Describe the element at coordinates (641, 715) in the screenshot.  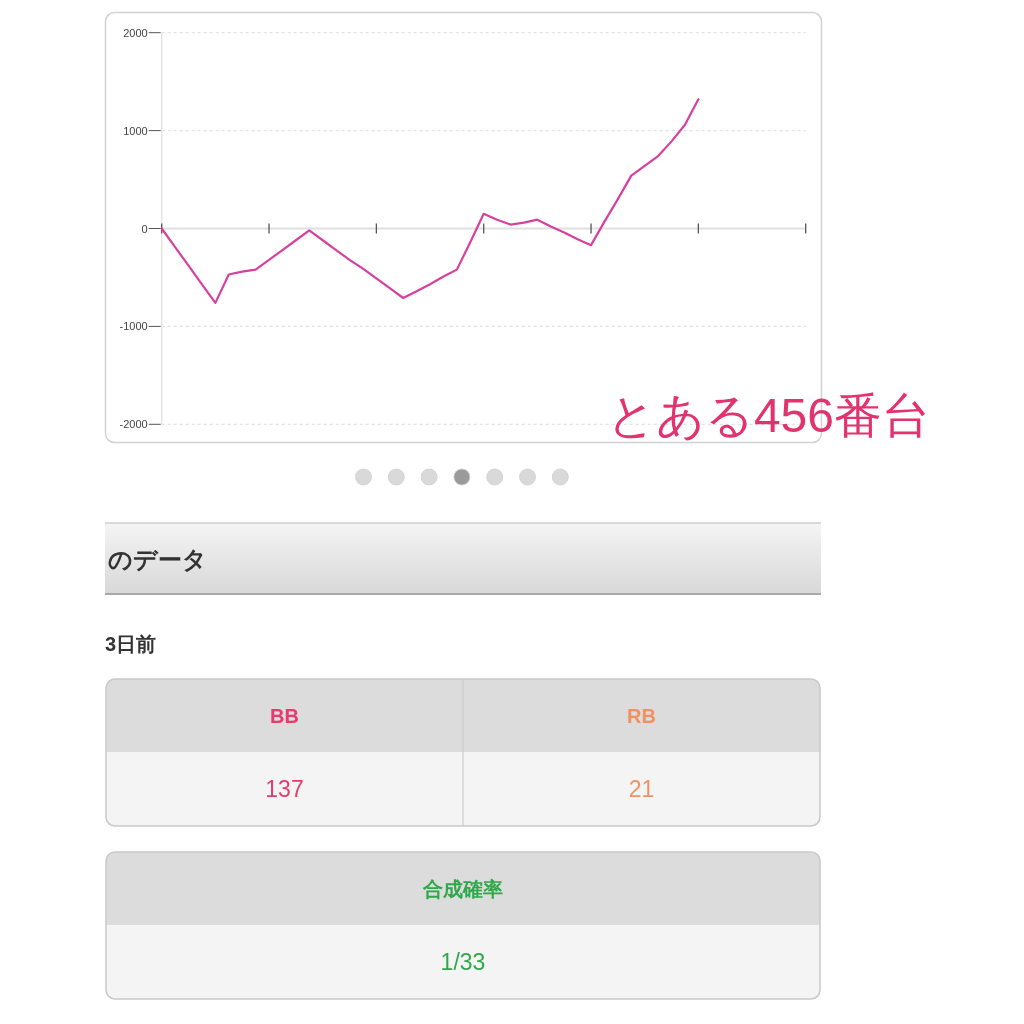
I see `category-label: RB` at that location.